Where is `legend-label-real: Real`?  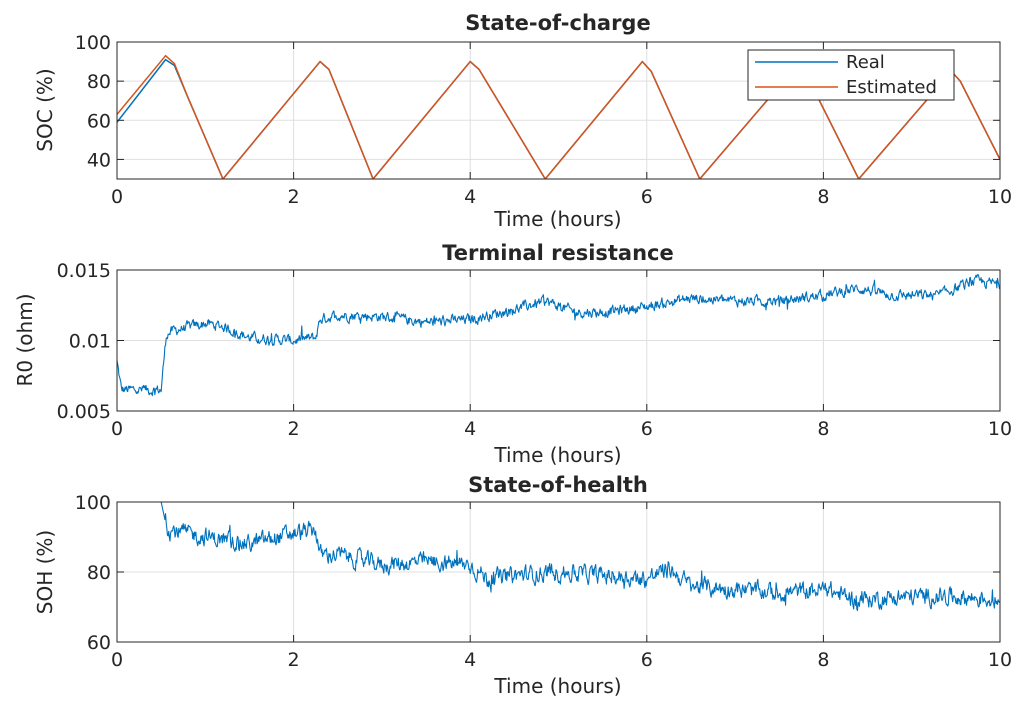 legend-label-real: Real is located at coordinates (865, 62).